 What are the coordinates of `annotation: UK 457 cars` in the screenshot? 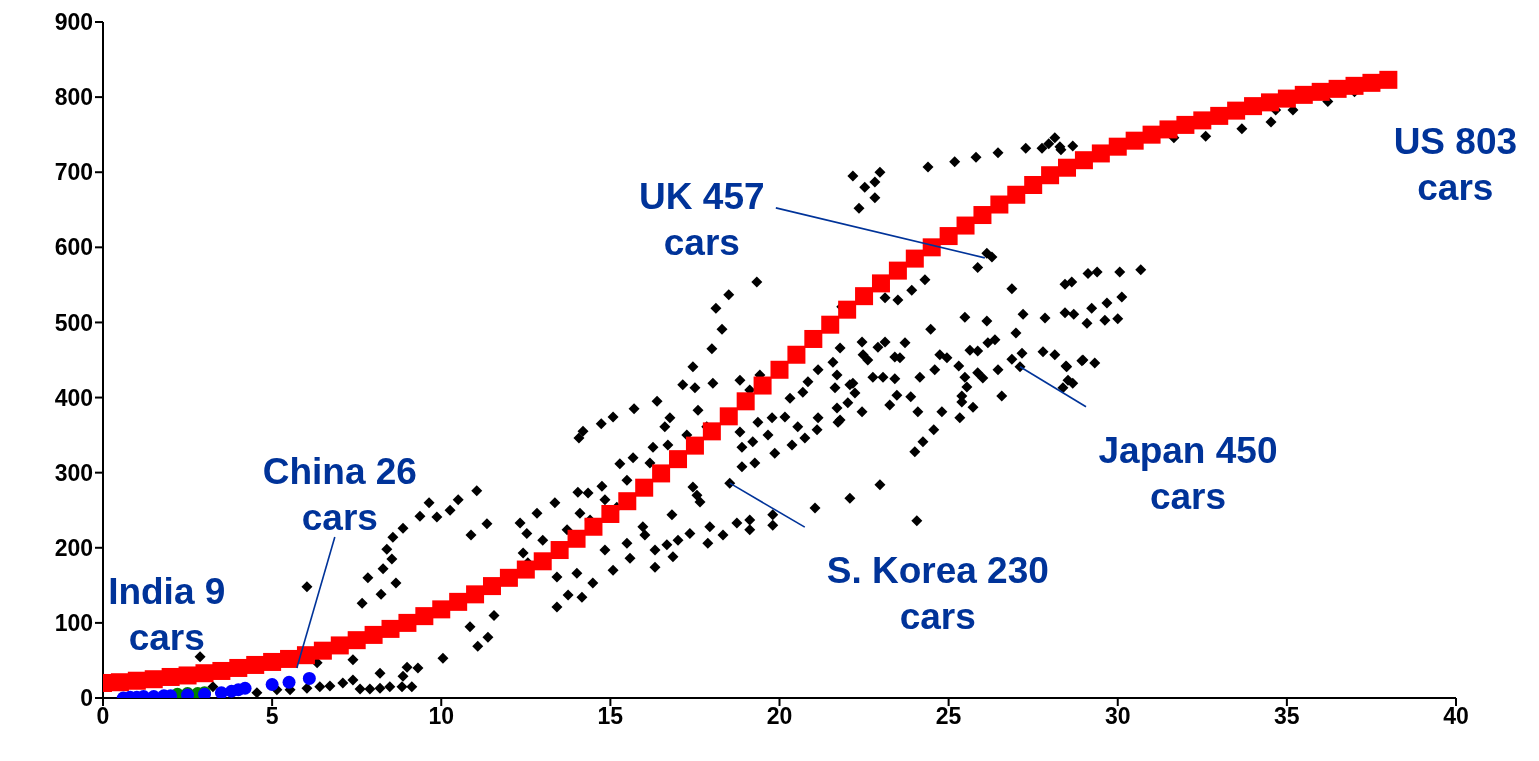 It's located at (702, 219).